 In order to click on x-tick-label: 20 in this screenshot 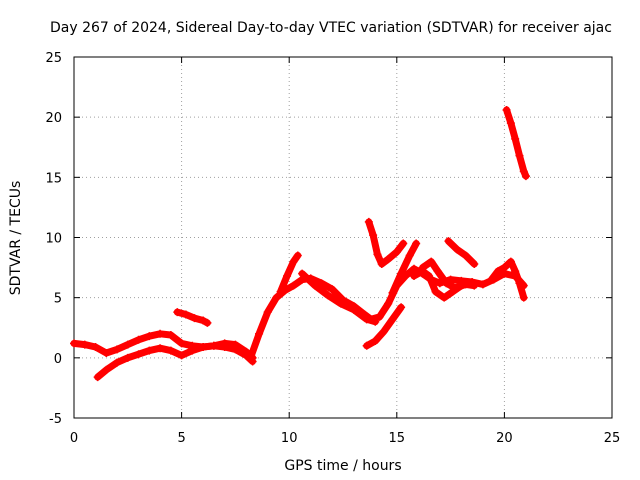, I will do `click(504, 438)`.